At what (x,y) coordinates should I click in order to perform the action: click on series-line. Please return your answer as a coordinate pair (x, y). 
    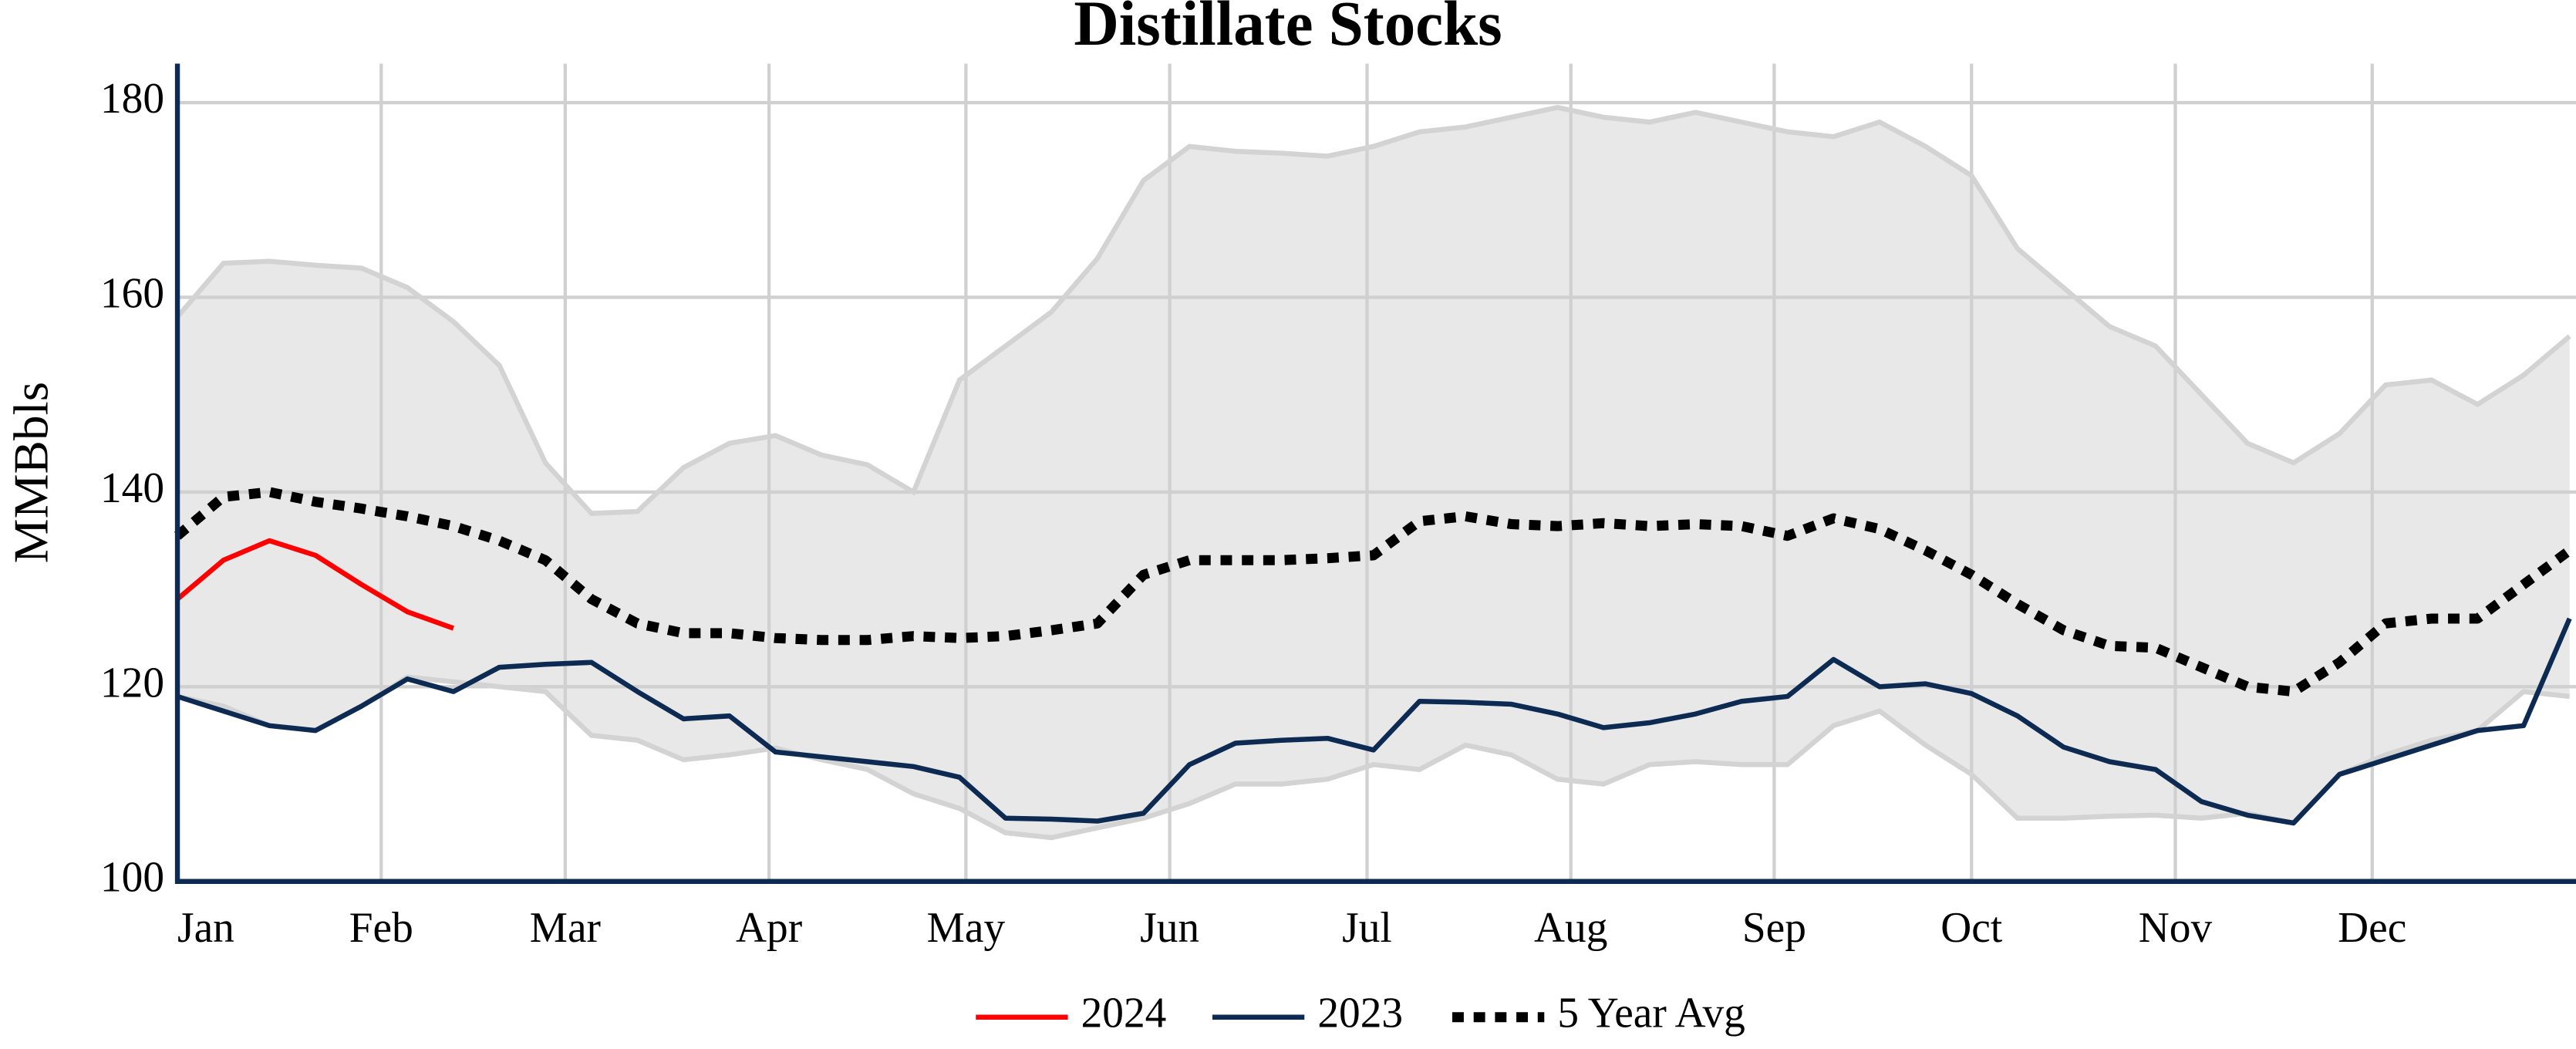
    Looking at the image, I should click on (315, 584).